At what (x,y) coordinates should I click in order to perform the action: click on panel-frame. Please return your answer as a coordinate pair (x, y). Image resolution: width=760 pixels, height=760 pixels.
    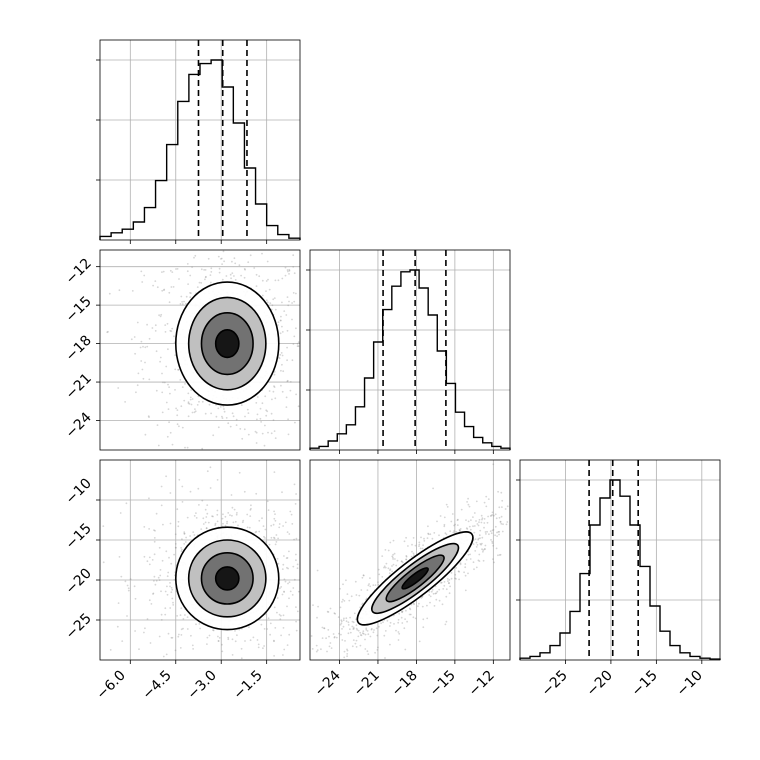
    Looking at the image, I should click on (620, 560).